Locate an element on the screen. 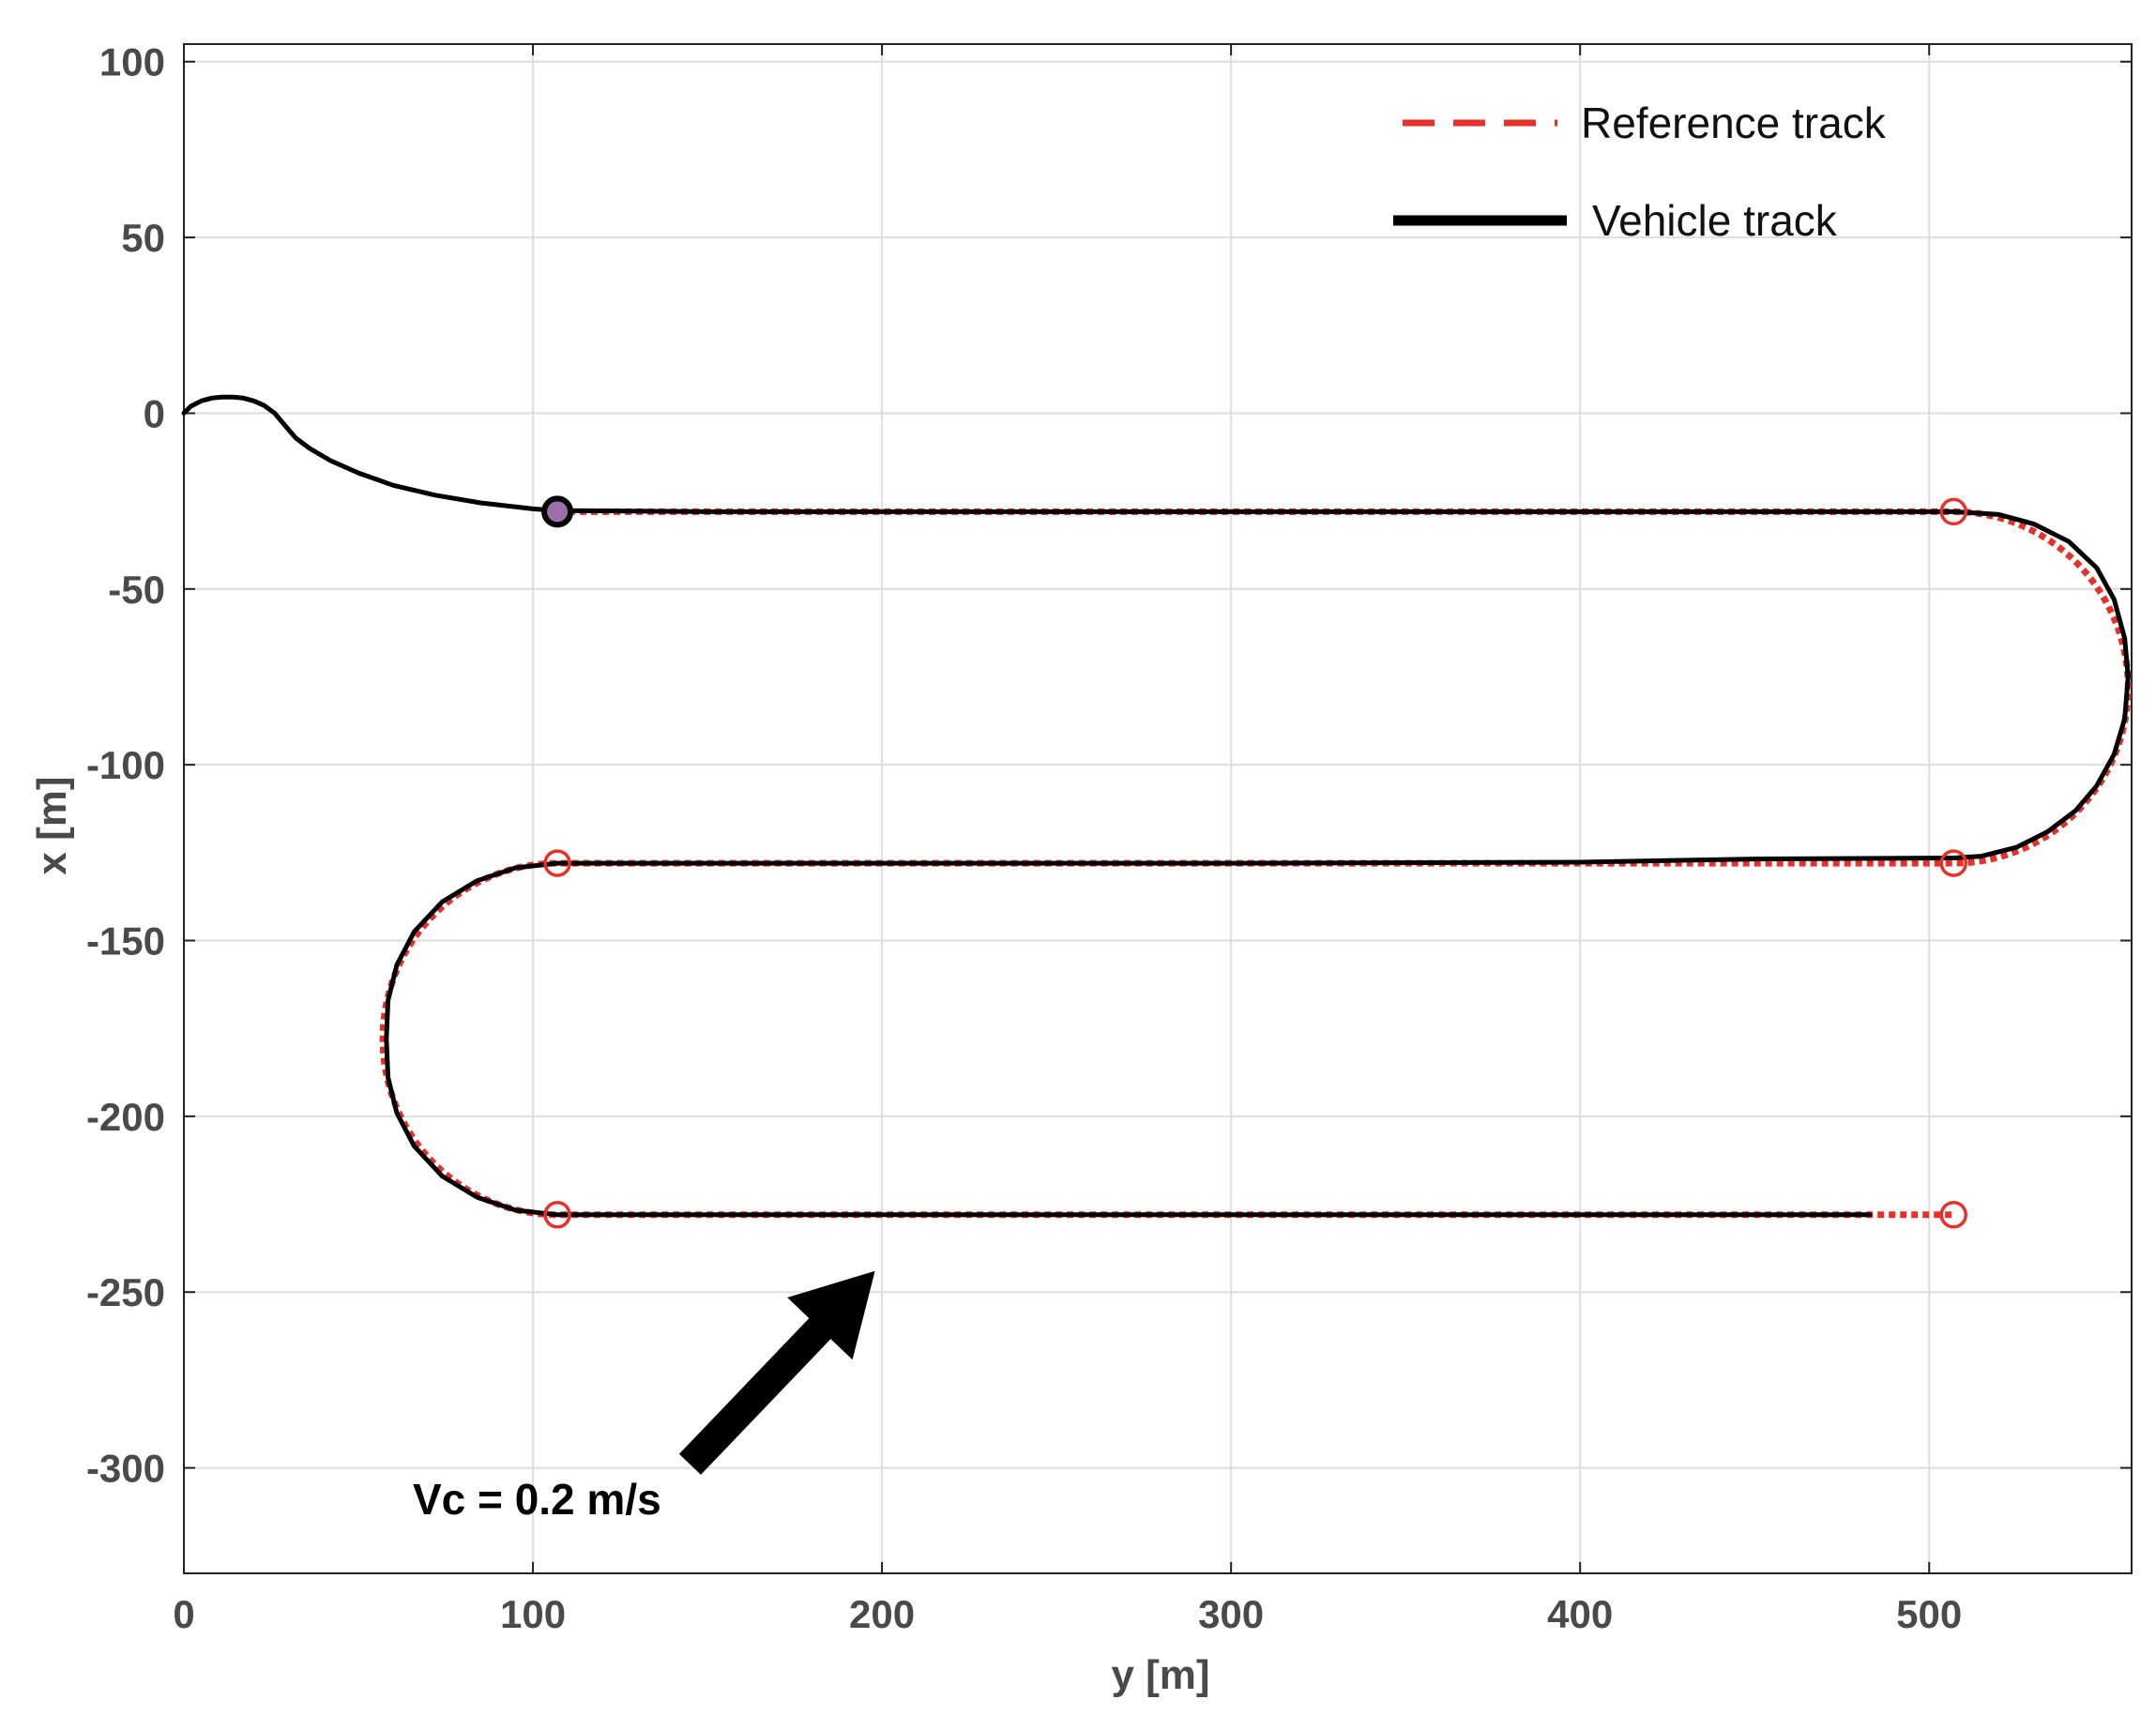 The width and height of the screenshot is (2156, 1715). x-tick-label: 0 is located at coordinates (183, 1614).